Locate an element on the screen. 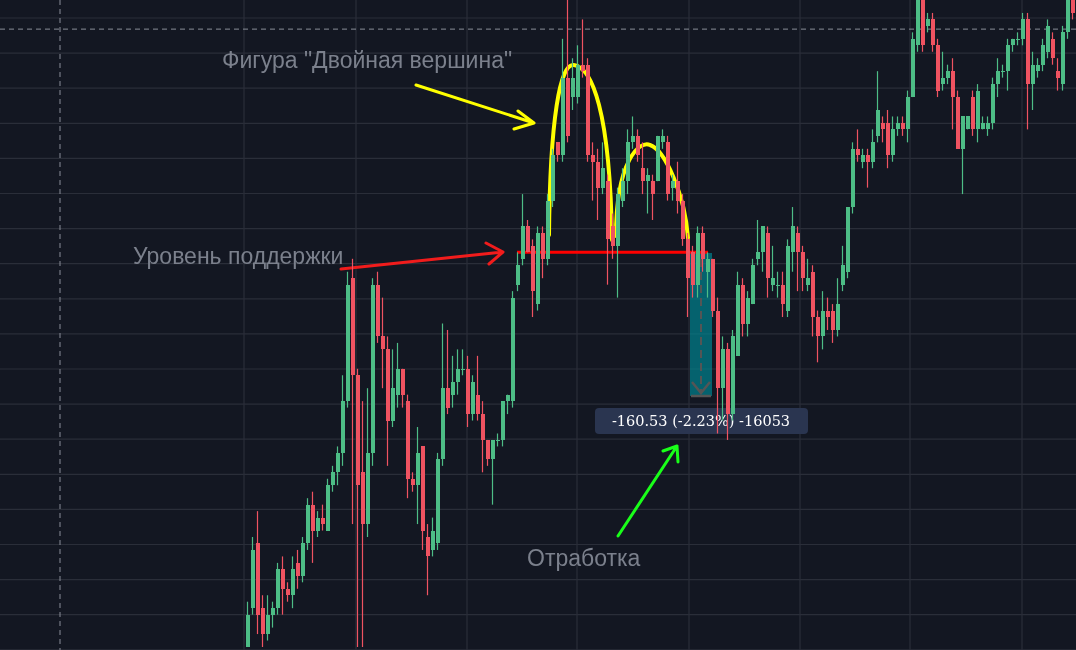  annotation: Отработка is located at coordinates (584, 558).